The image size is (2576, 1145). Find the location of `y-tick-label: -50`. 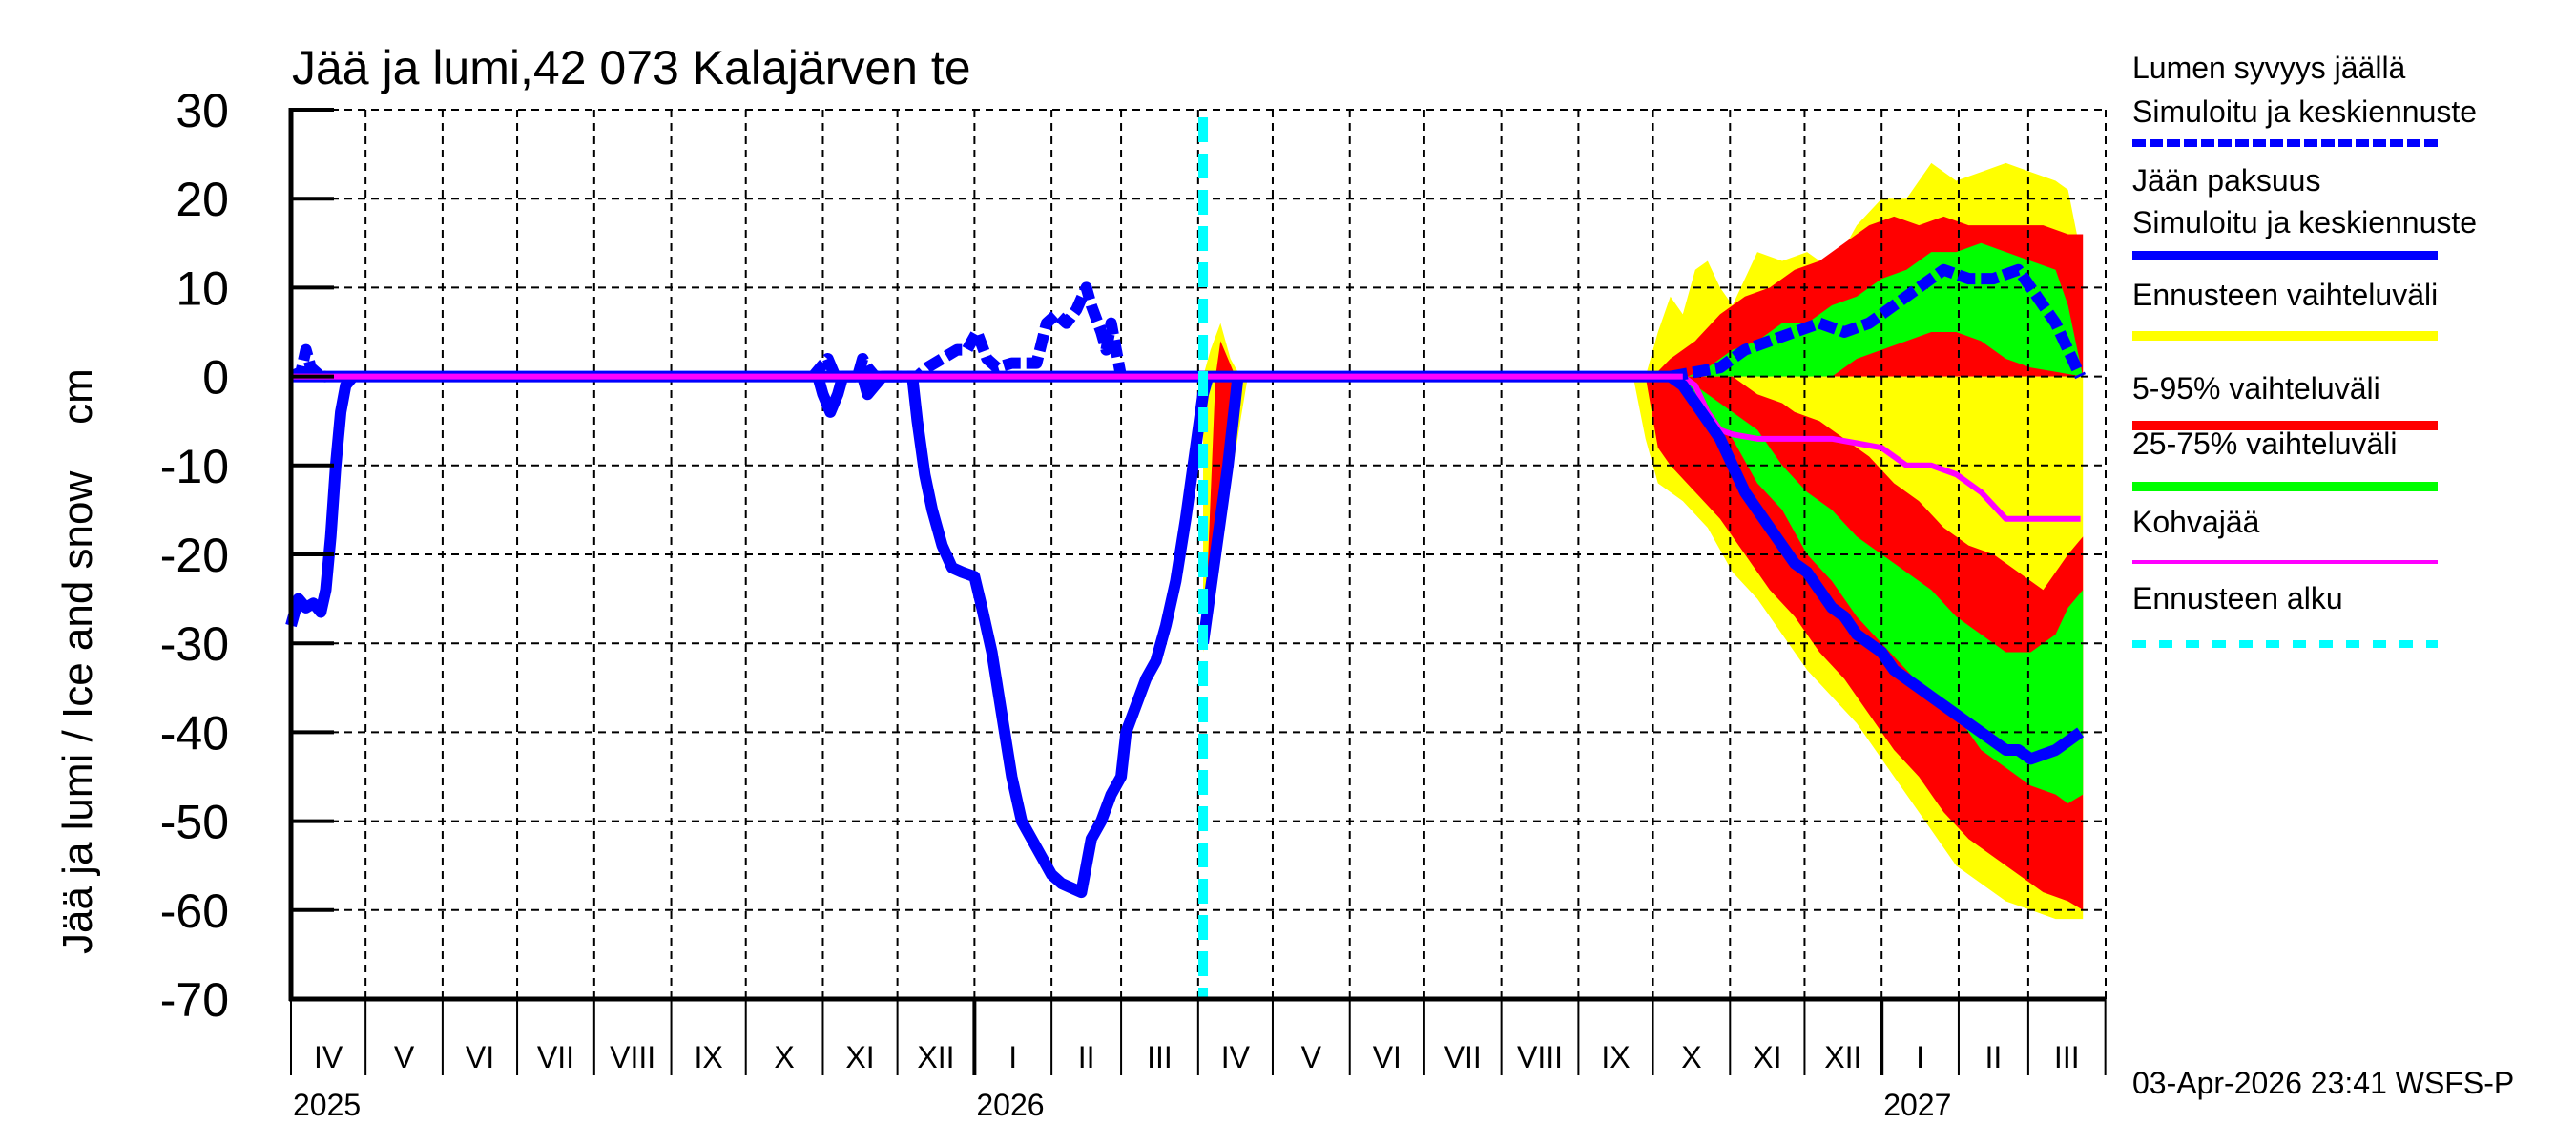

y-tick-label: -50 is located at coordinates (194, 823).